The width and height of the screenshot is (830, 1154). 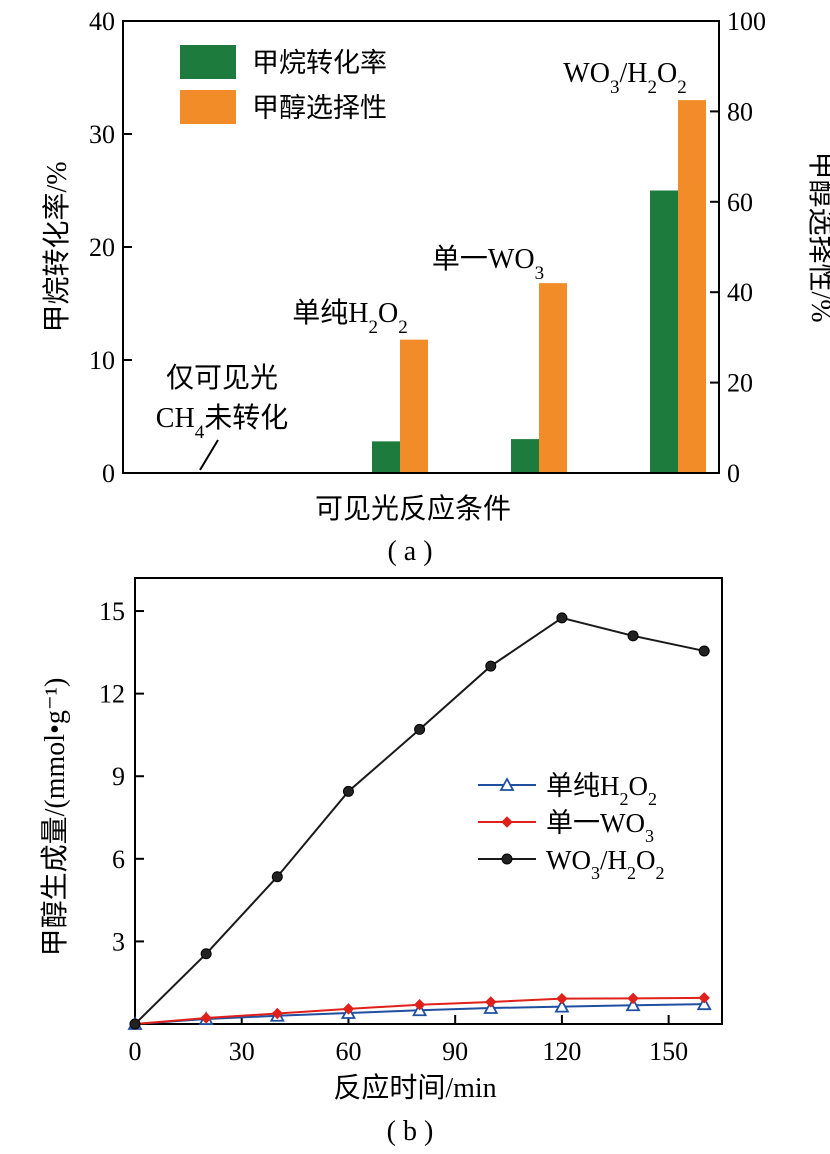 What do you see at coordinates (740, 202) in the screenshot?
I see `right-y-tick-label: 60` at bounding box center [740, 202].